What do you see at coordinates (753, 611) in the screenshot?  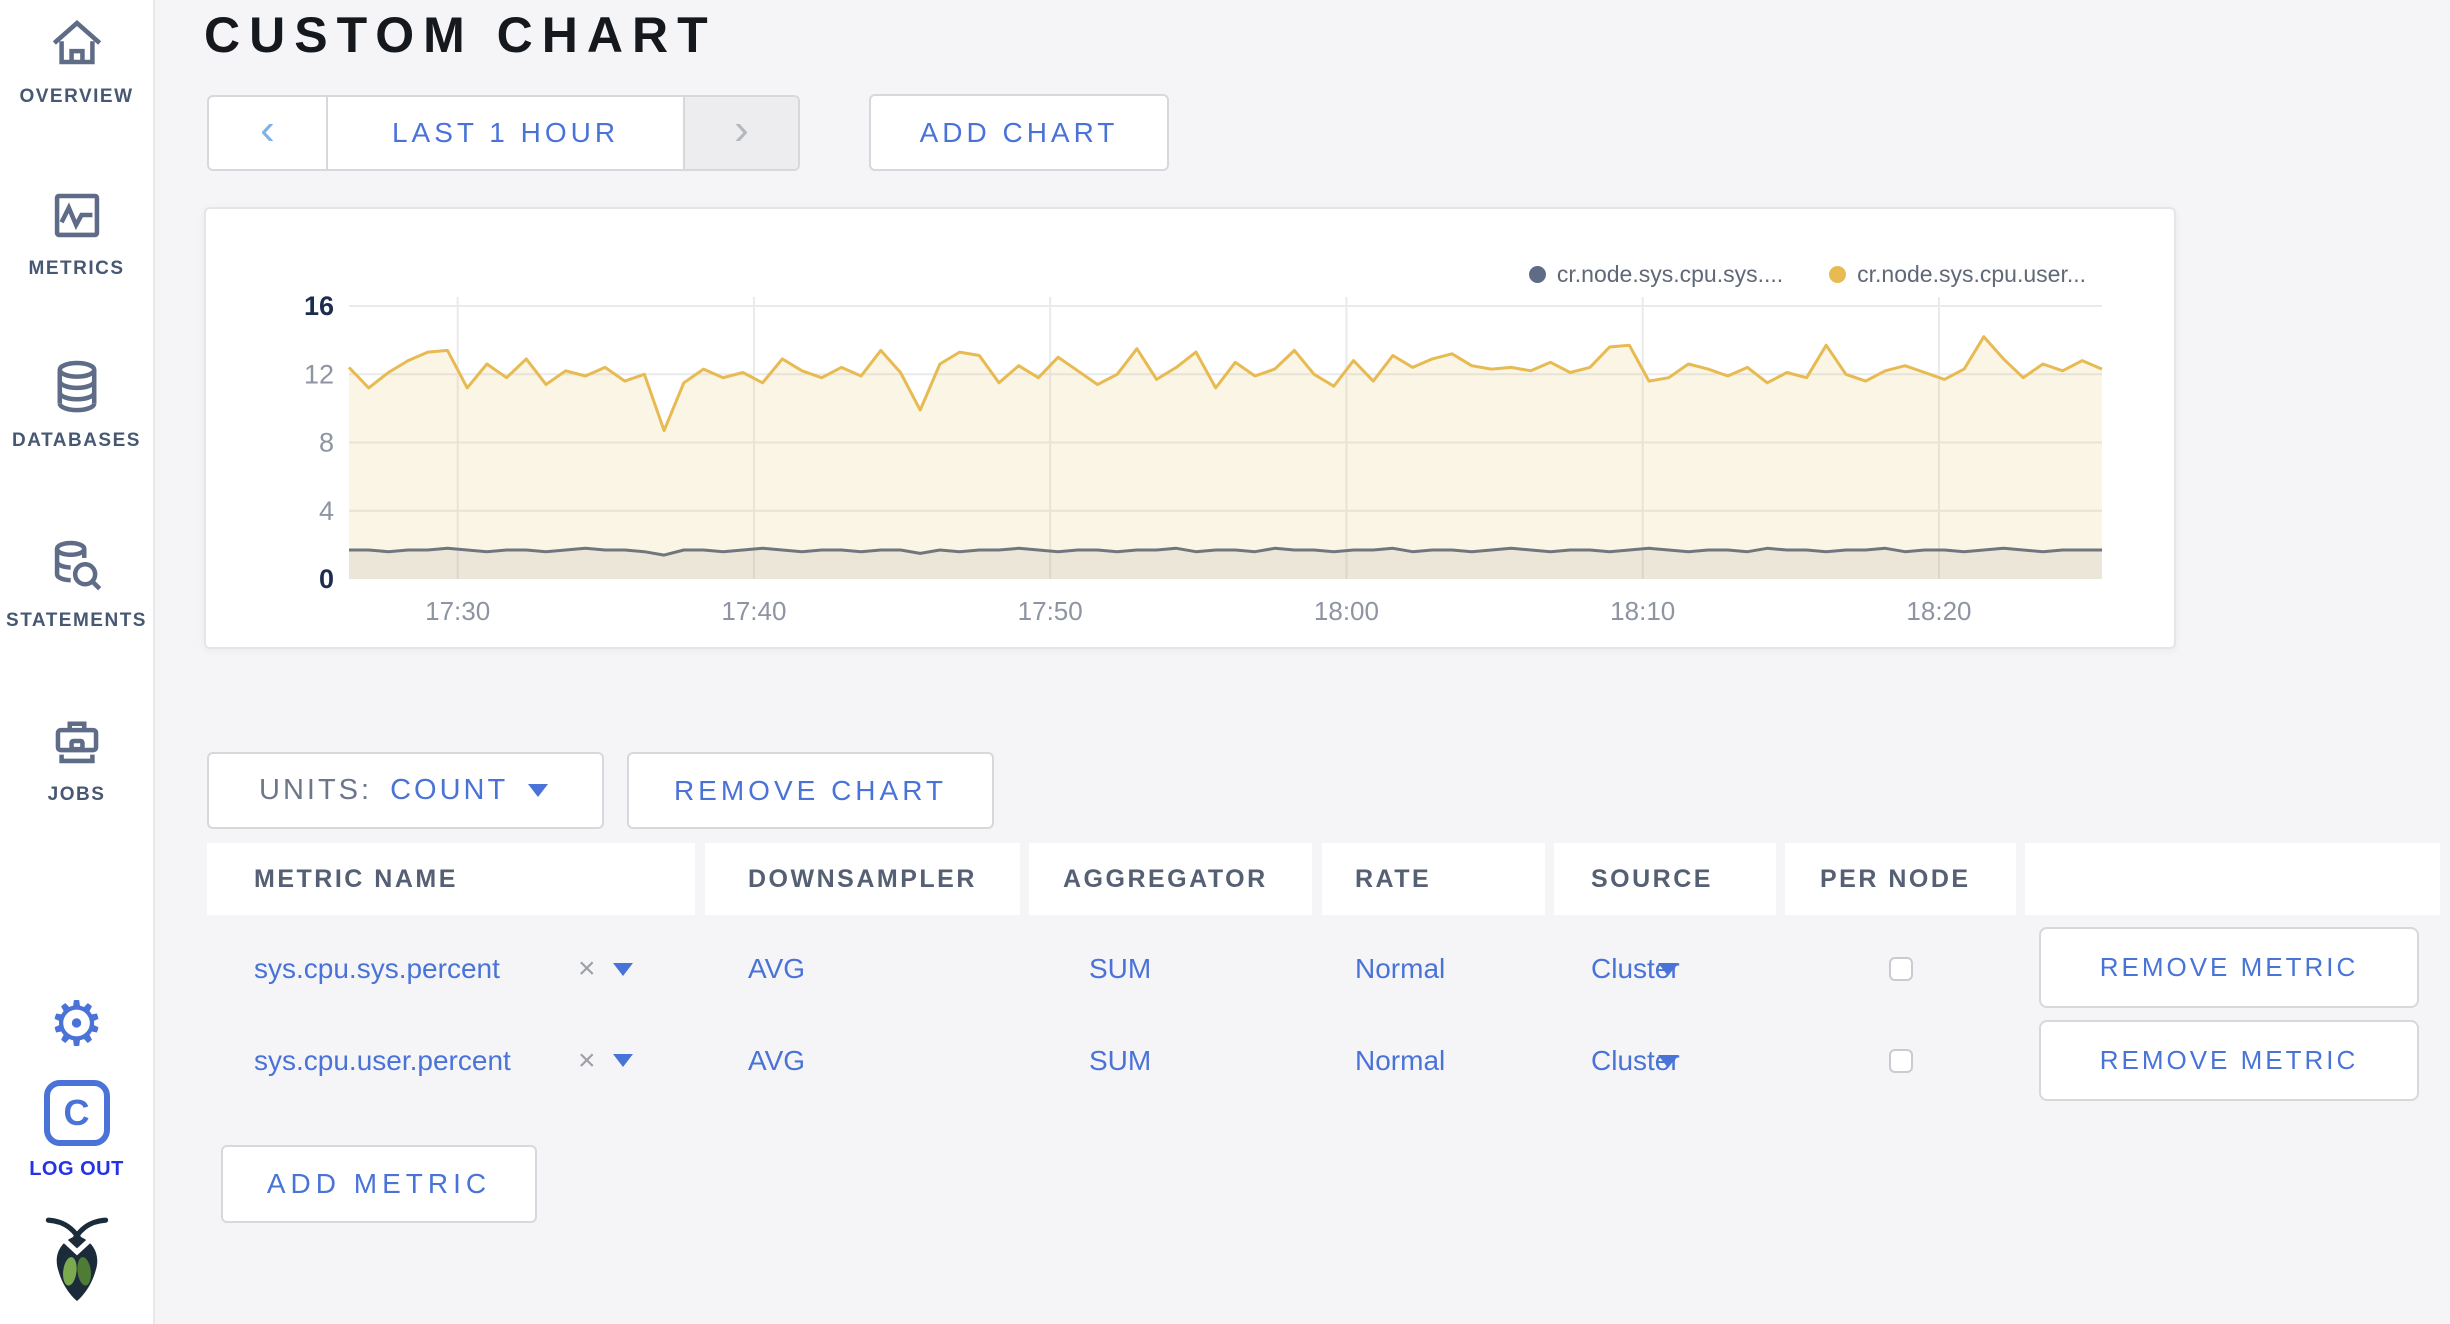 I see `svg-text: 17:40` at bounding box center [753, 611].